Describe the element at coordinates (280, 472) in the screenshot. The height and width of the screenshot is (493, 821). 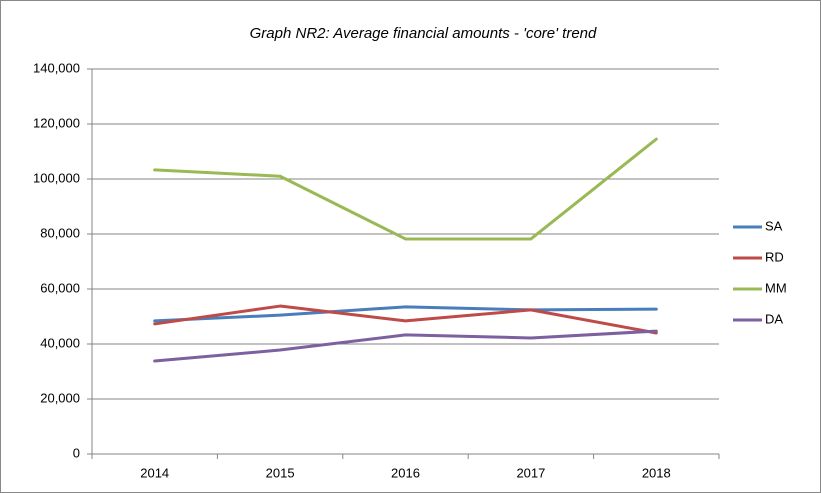
I see `x-tick-label: 2015` at that location.